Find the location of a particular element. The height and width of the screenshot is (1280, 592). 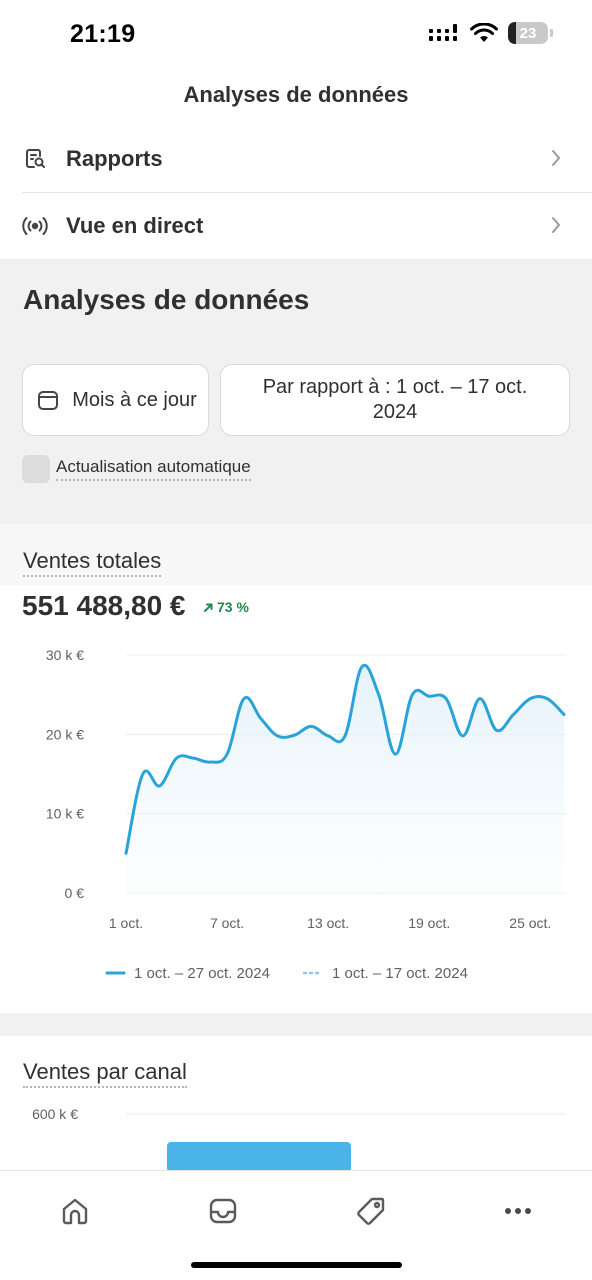

divider is located at coordinates (307, 192).